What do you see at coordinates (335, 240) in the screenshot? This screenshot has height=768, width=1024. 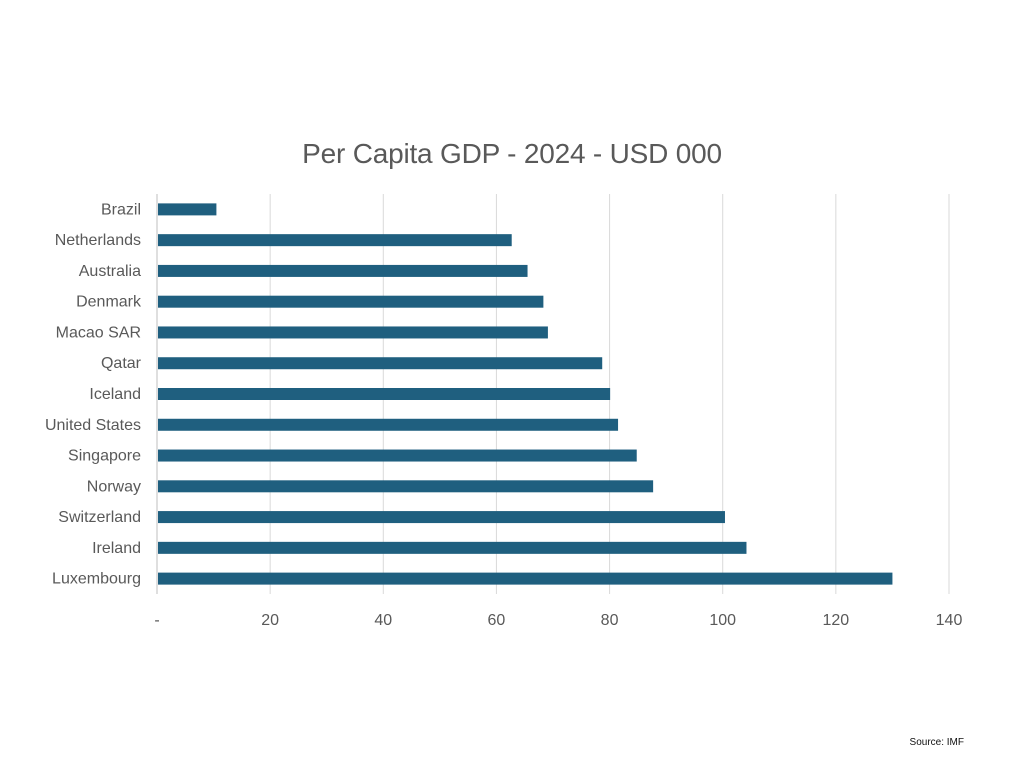 I see `bar-netherlands` at bounding box center [335, 240].